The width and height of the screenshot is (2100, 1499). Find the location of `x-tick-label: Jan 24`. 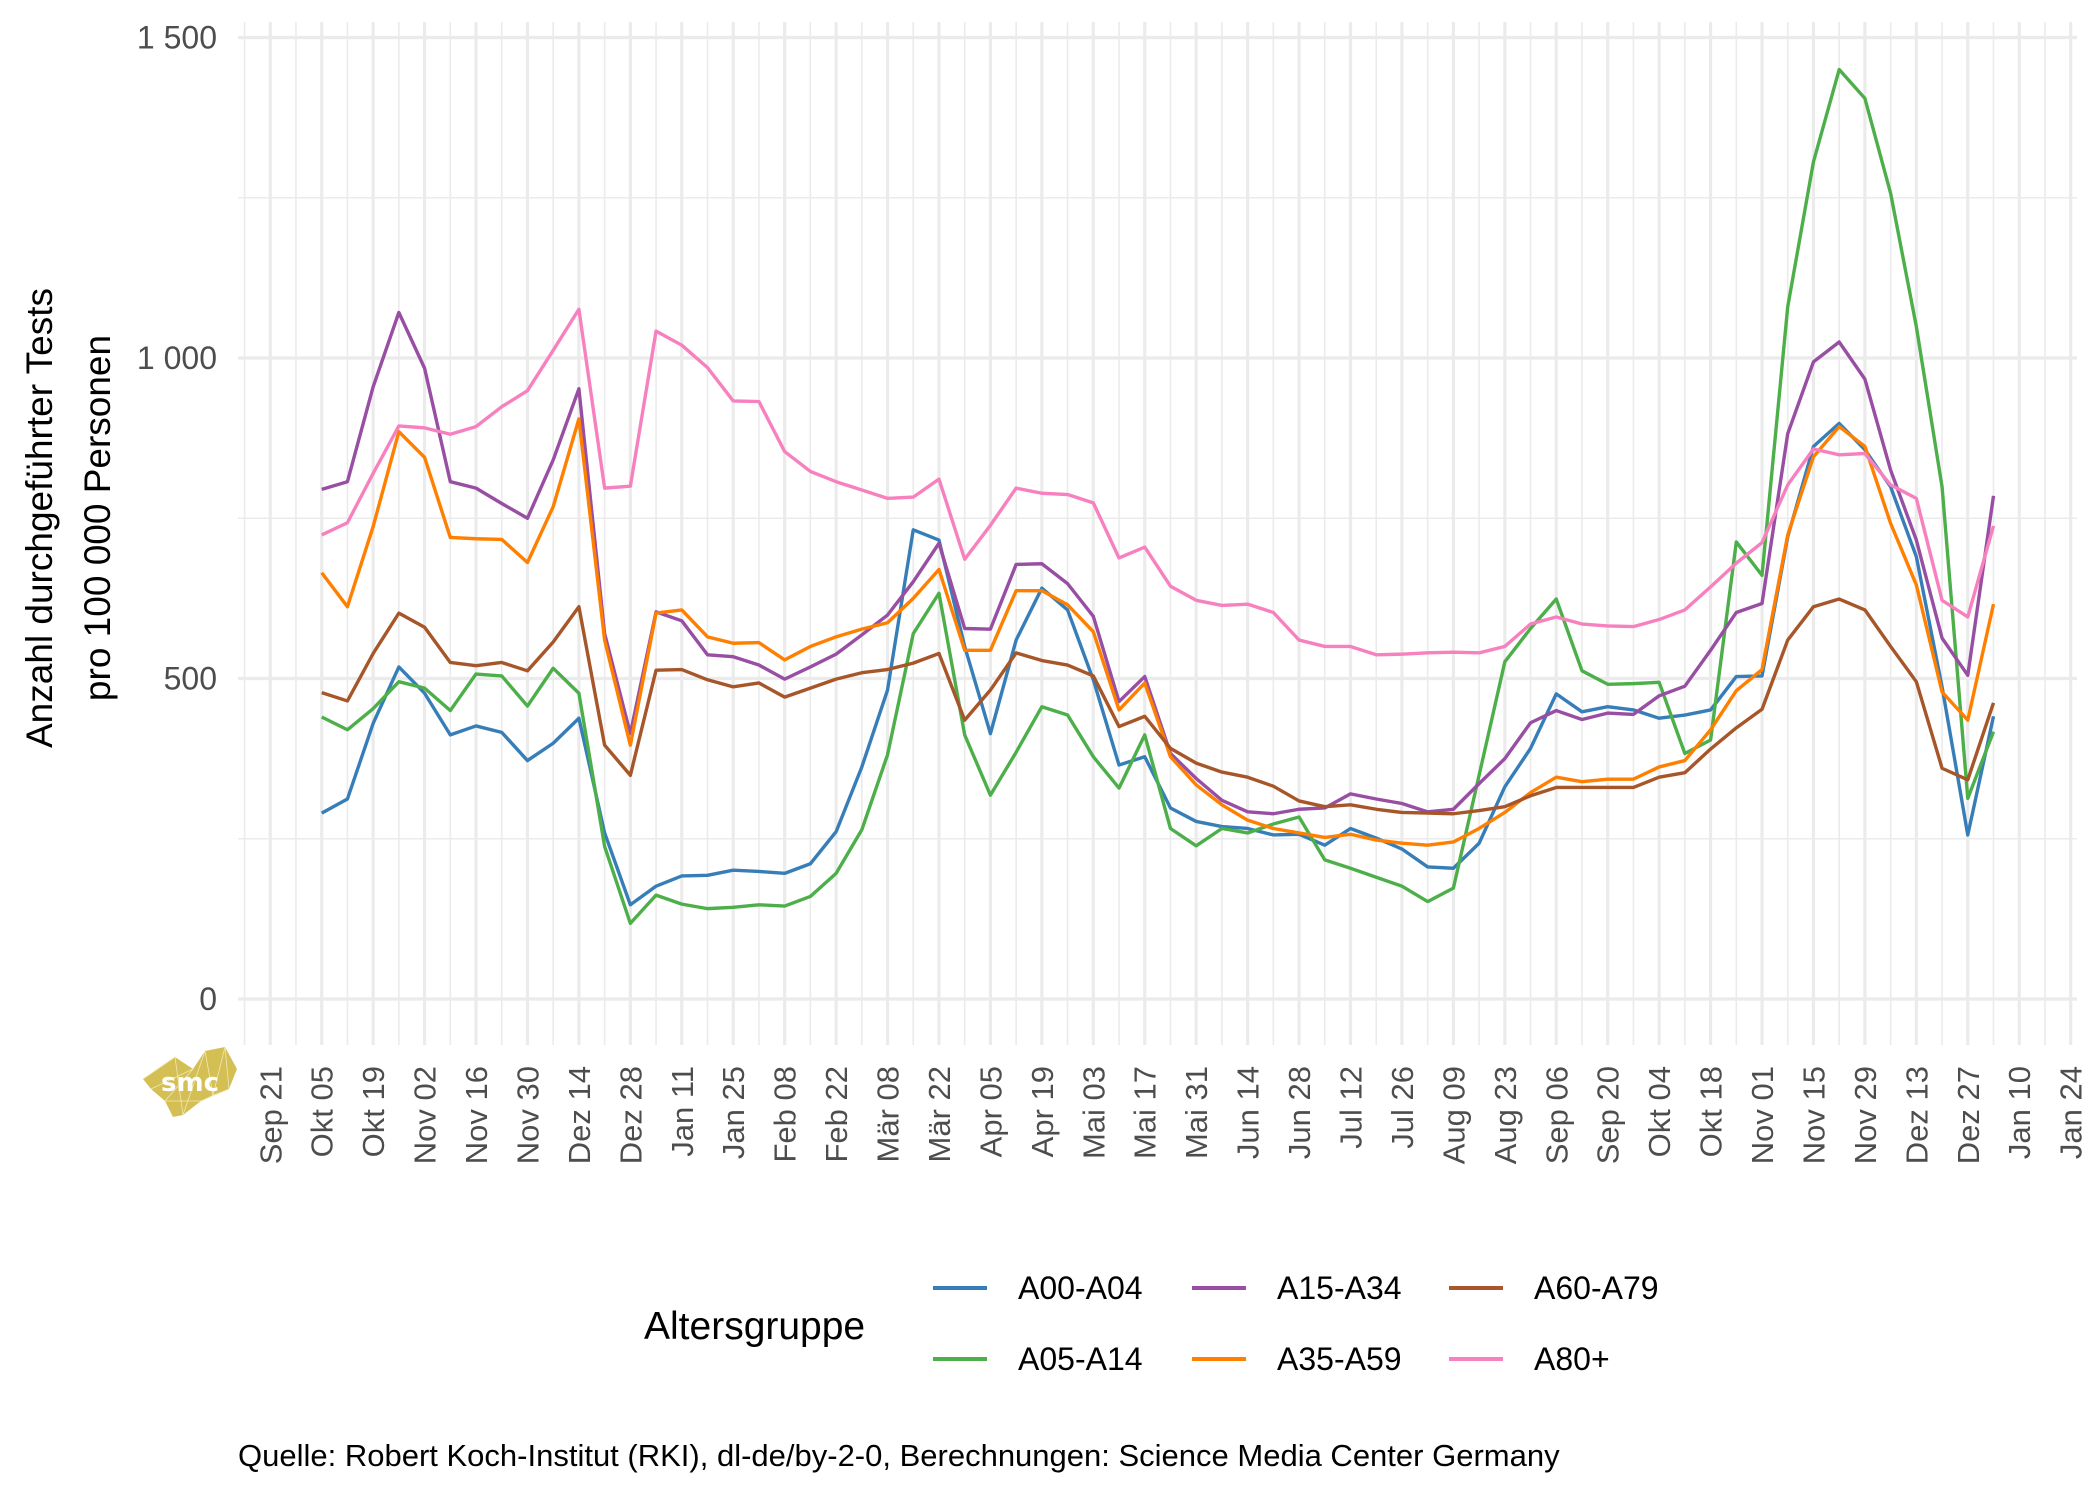

x-tick-label: Jan 24 is located at coordinates (2071, 1112).